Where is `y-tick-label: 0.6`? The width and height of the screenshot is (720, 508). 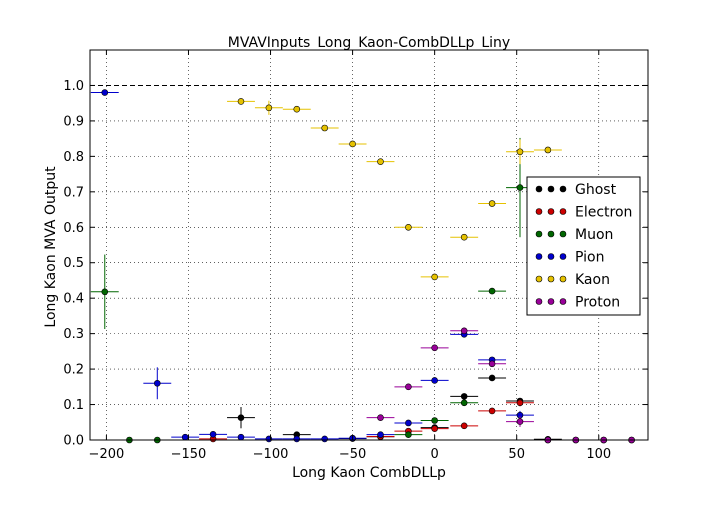 y-tick-label: 0.6 is located at coordinates (73, 228).